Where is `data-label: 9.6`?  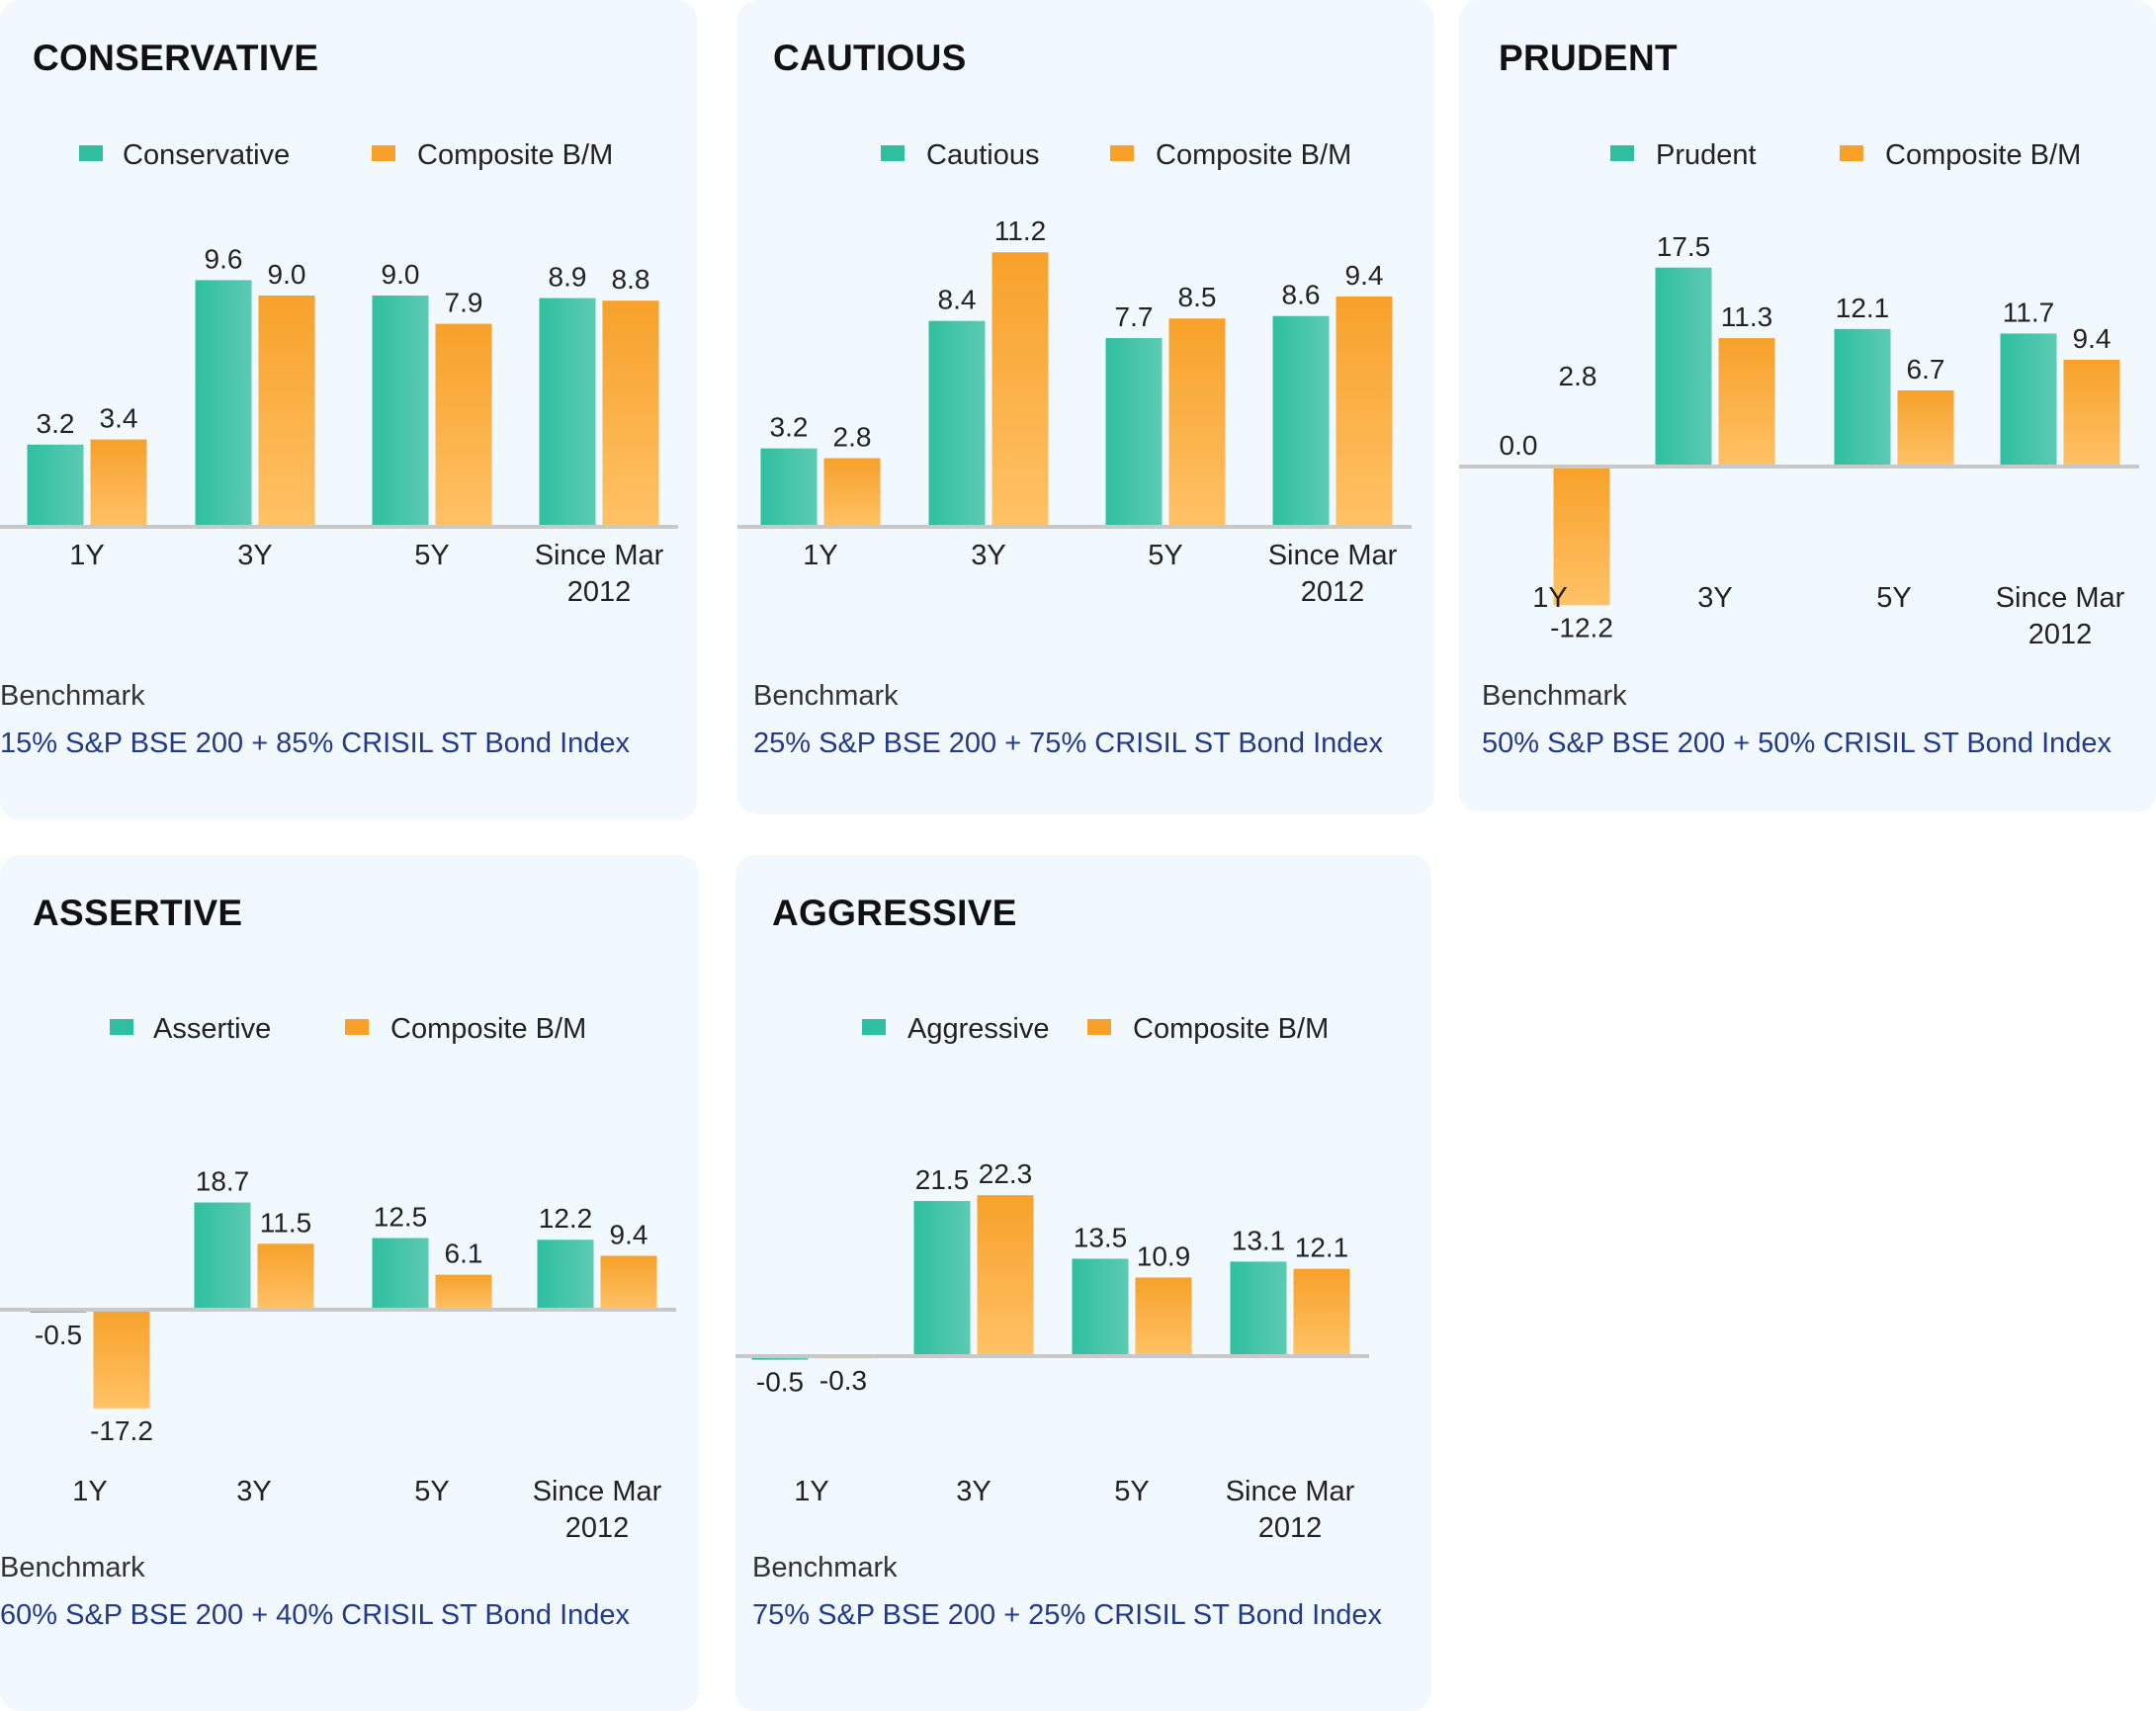 data-label: 9.6 is located at coordinates (224, 258).